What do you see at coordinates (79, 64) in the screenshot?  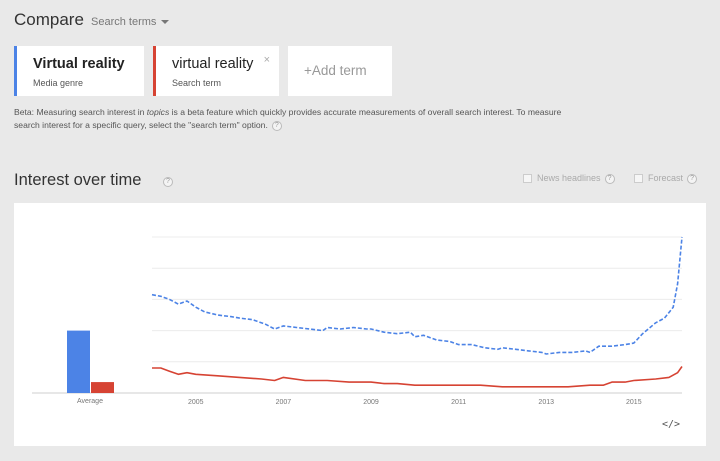 I see `term-name: Virtual reality` at bounding box center [79, 64].